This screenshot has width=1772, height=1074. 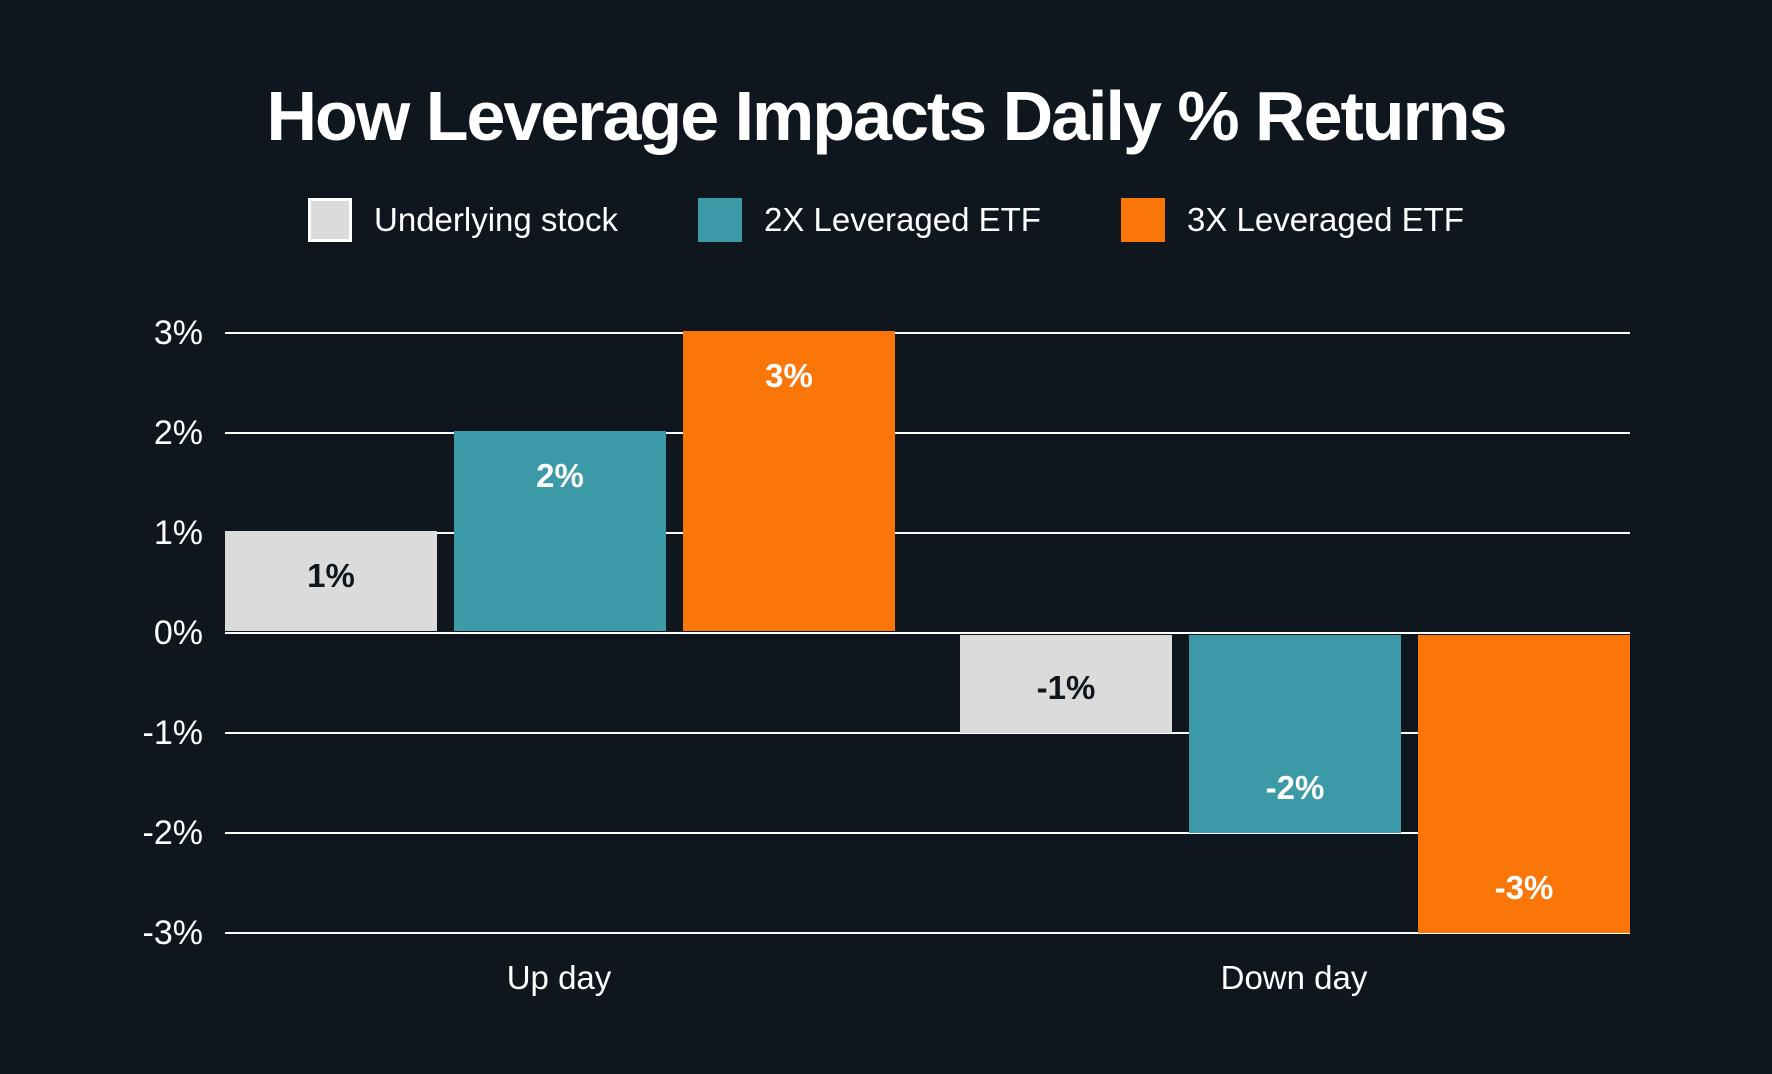 I want to click on bar-value-label: 3%, so click(x=789, y=375).